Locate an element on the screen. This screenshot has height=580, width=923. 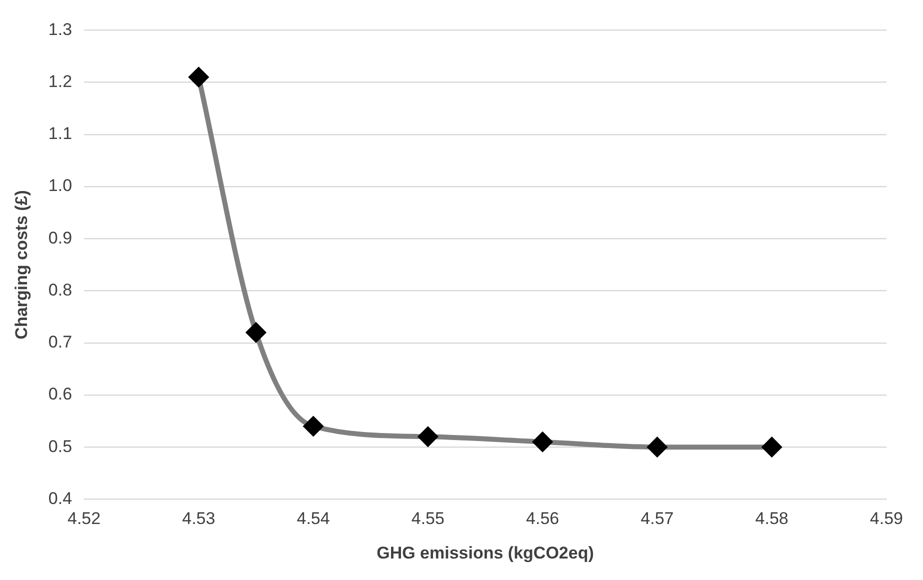
x-tick-label: 4.53 is located at coordinates (199, 518).